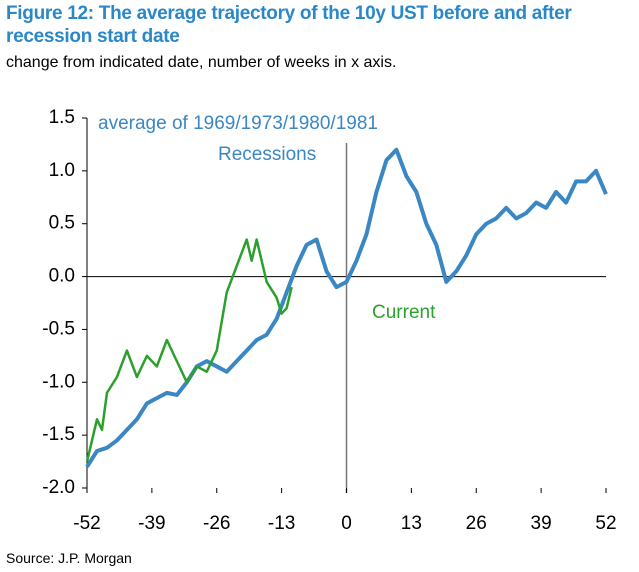 This screenshot has height=572, width=639. I want to click on x-tick-label: -13, so click(281, 523).